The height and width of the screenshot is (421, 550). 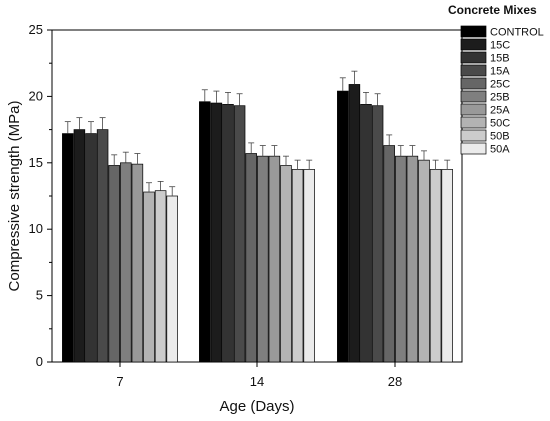 I want to click on x-tick-label: 28, so click(x=395, y=381).